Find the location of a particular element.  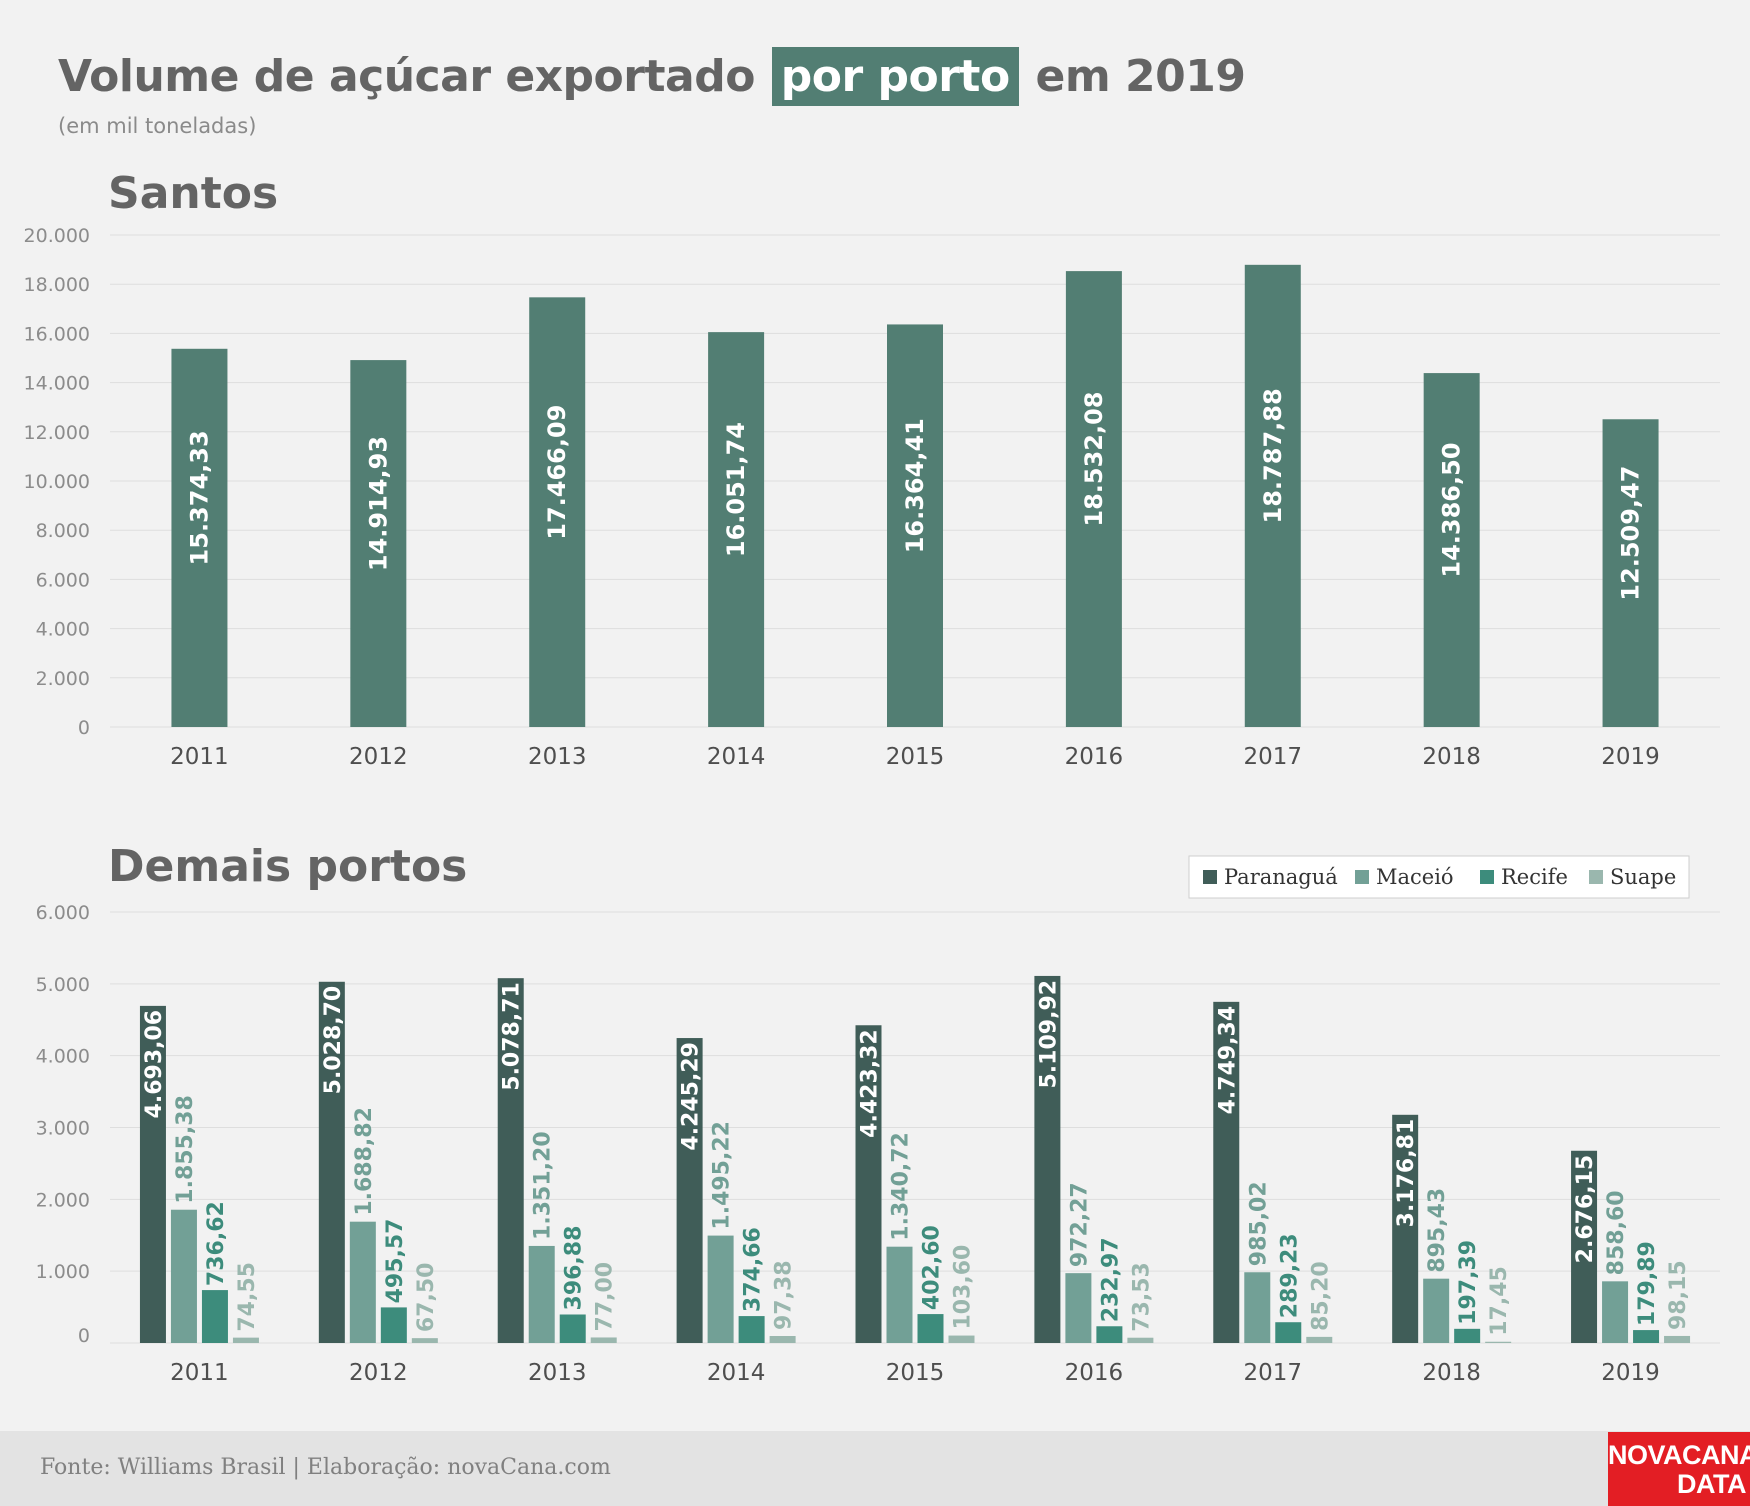

bar-recife-2019 is located at coordinates (1646, 1336).